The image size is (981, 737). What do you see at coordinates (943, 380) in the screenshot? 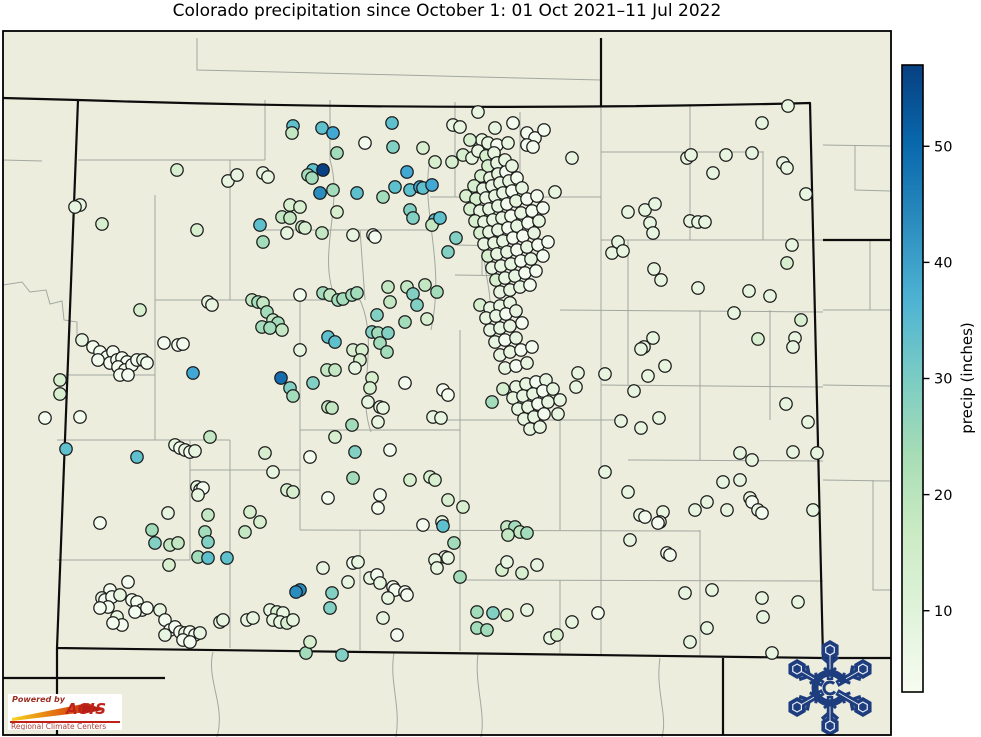
I see `colorbar-tick-label: 30` at bounding box center [943, 380].